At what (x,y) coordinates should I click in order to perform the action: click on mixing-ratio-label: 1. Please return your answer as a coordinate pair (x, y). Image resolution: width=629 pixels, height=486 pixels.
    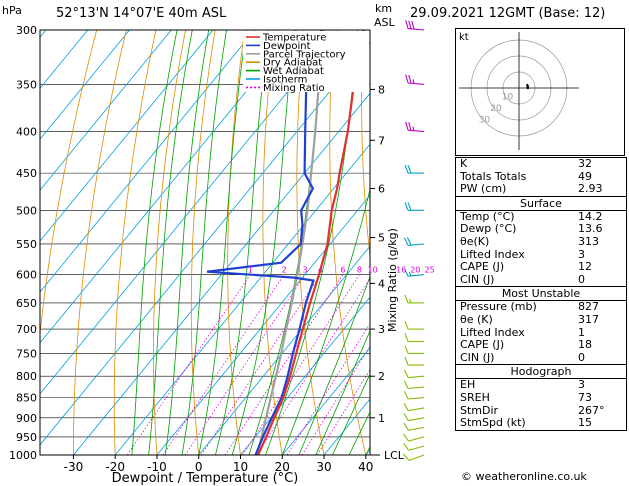
    Looking at the image, I should click on (250, 270).